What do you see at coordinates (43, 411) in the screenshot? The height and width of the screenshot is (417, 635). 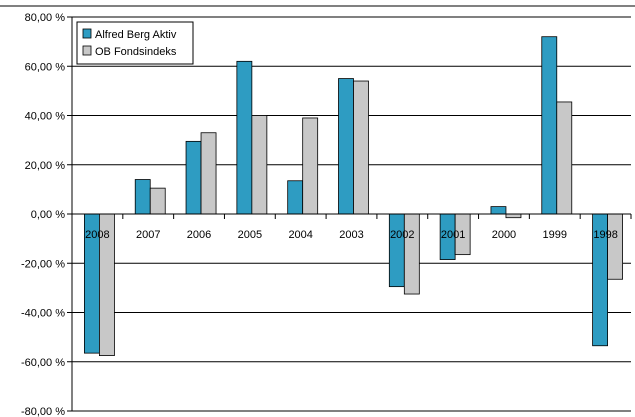 I see `y-tick-label: -80,00 %` at bounding box center [43, 411].